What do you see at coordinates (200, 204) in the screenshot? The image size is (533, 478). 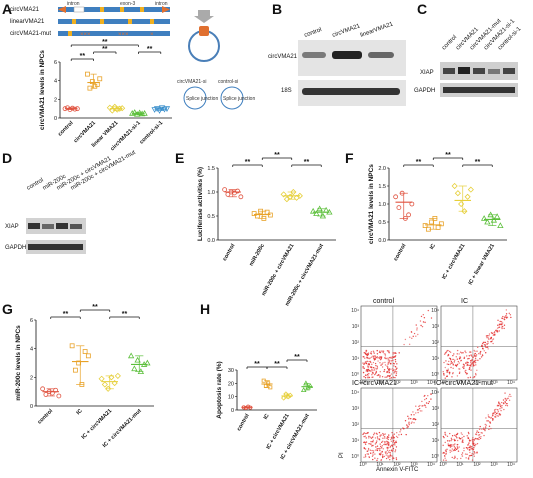 I see `y-axis-label: Luciferase activities (%)` at bounding box center [200, 204].